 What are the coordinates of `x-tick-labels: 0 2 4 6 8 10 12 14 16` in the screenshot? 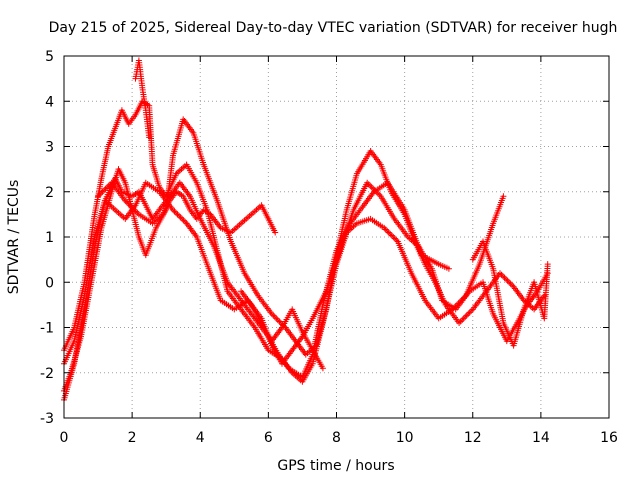 It's located at (339, 438).